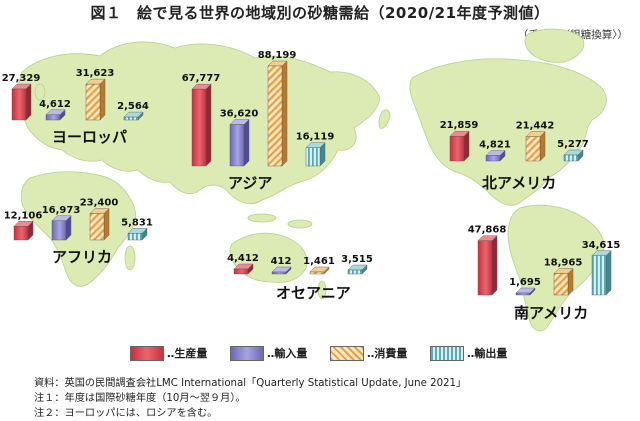  Describe the element at coordinates (23, 215) in the screenshot. I see `value-label-africa-production: 12,106` at that location.